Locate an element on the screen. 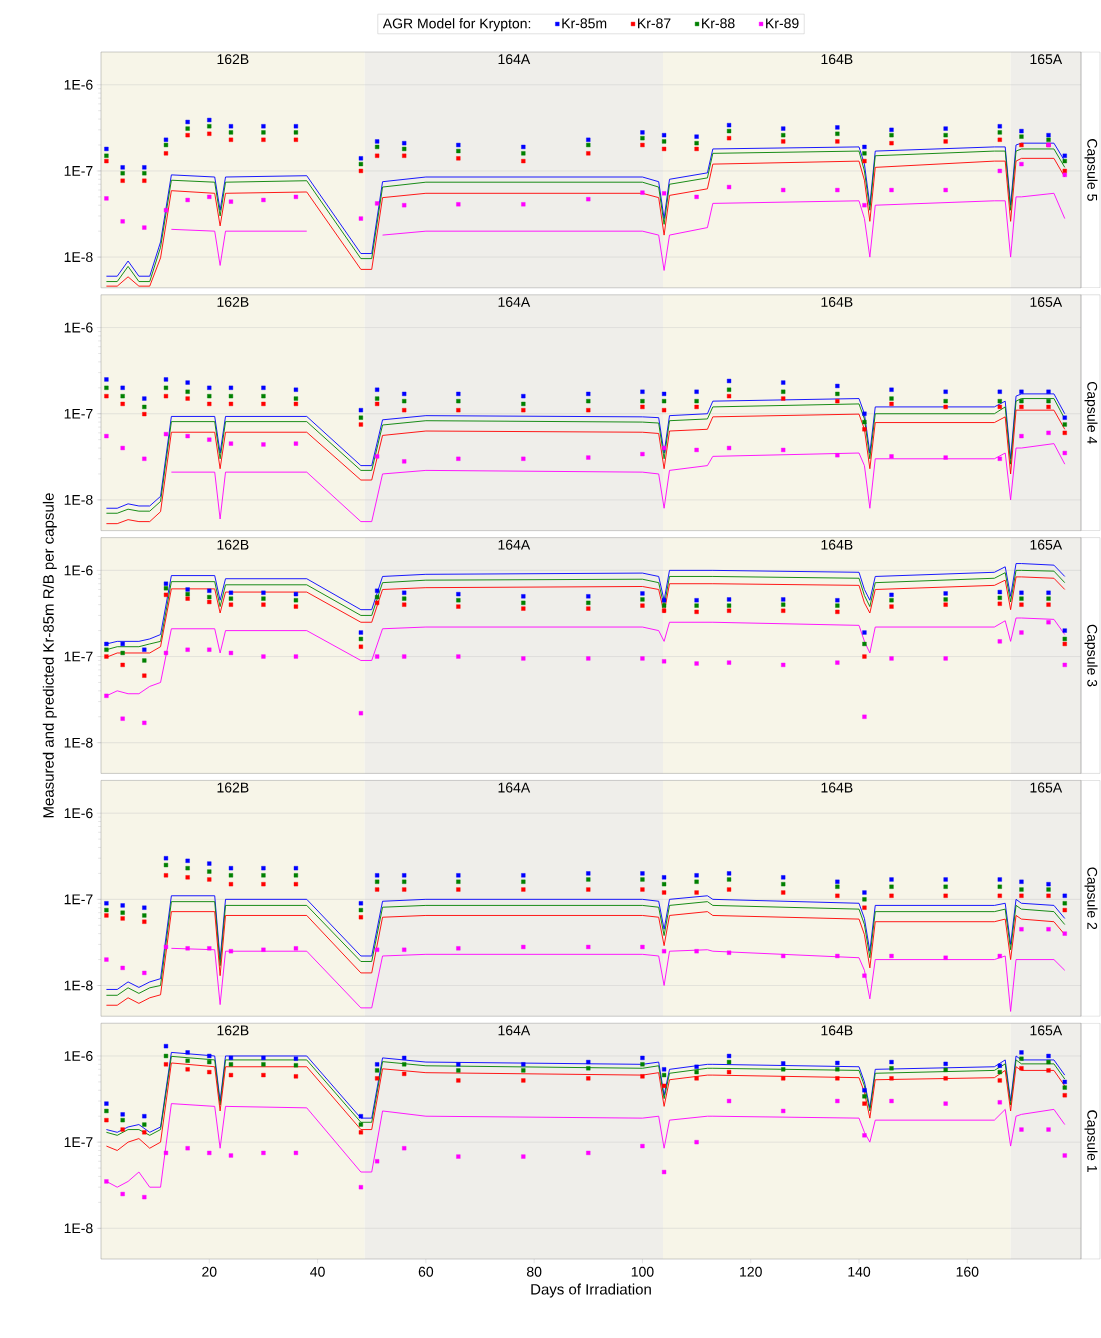 This screenshot has height=1338, width=1101. legend-label: Kr-88 is located at coordinates (718, 23).